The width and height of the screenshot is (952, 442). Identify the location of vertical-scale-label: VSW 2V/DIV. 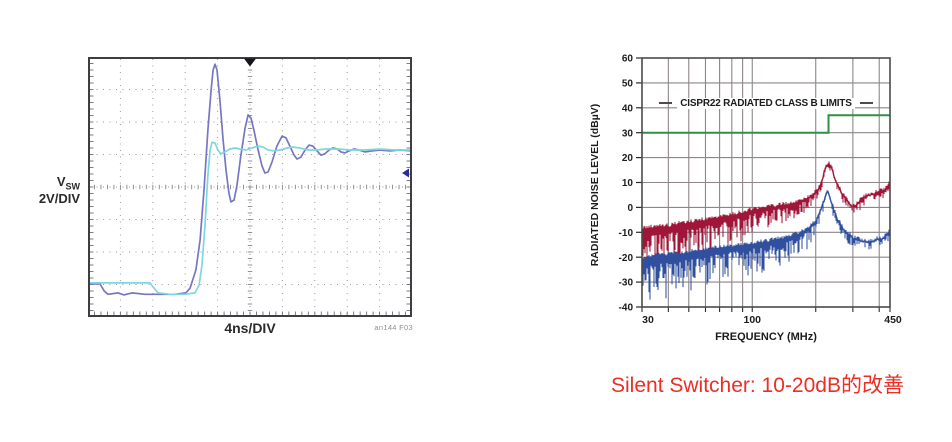
(47, 190).